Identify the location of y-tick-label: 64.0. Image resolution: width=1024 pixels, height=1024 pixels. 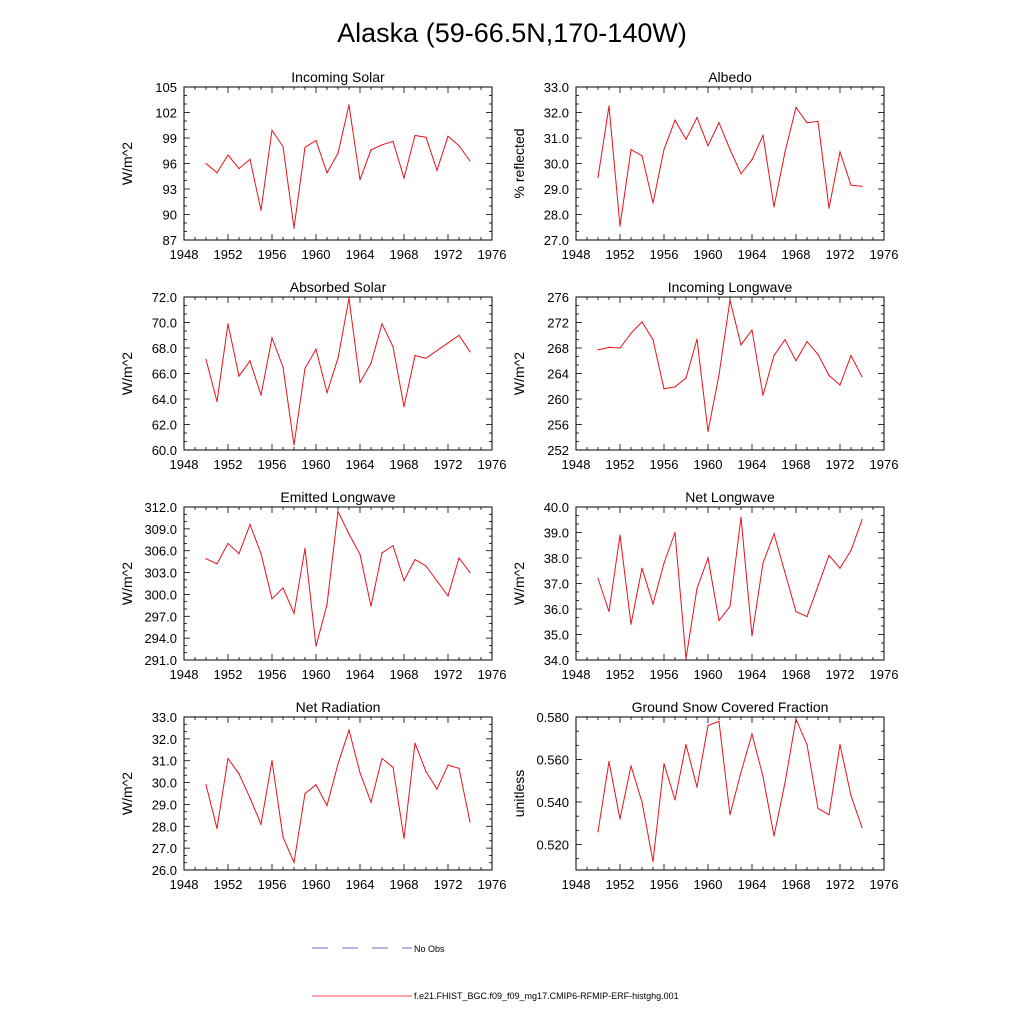
(164, 399).